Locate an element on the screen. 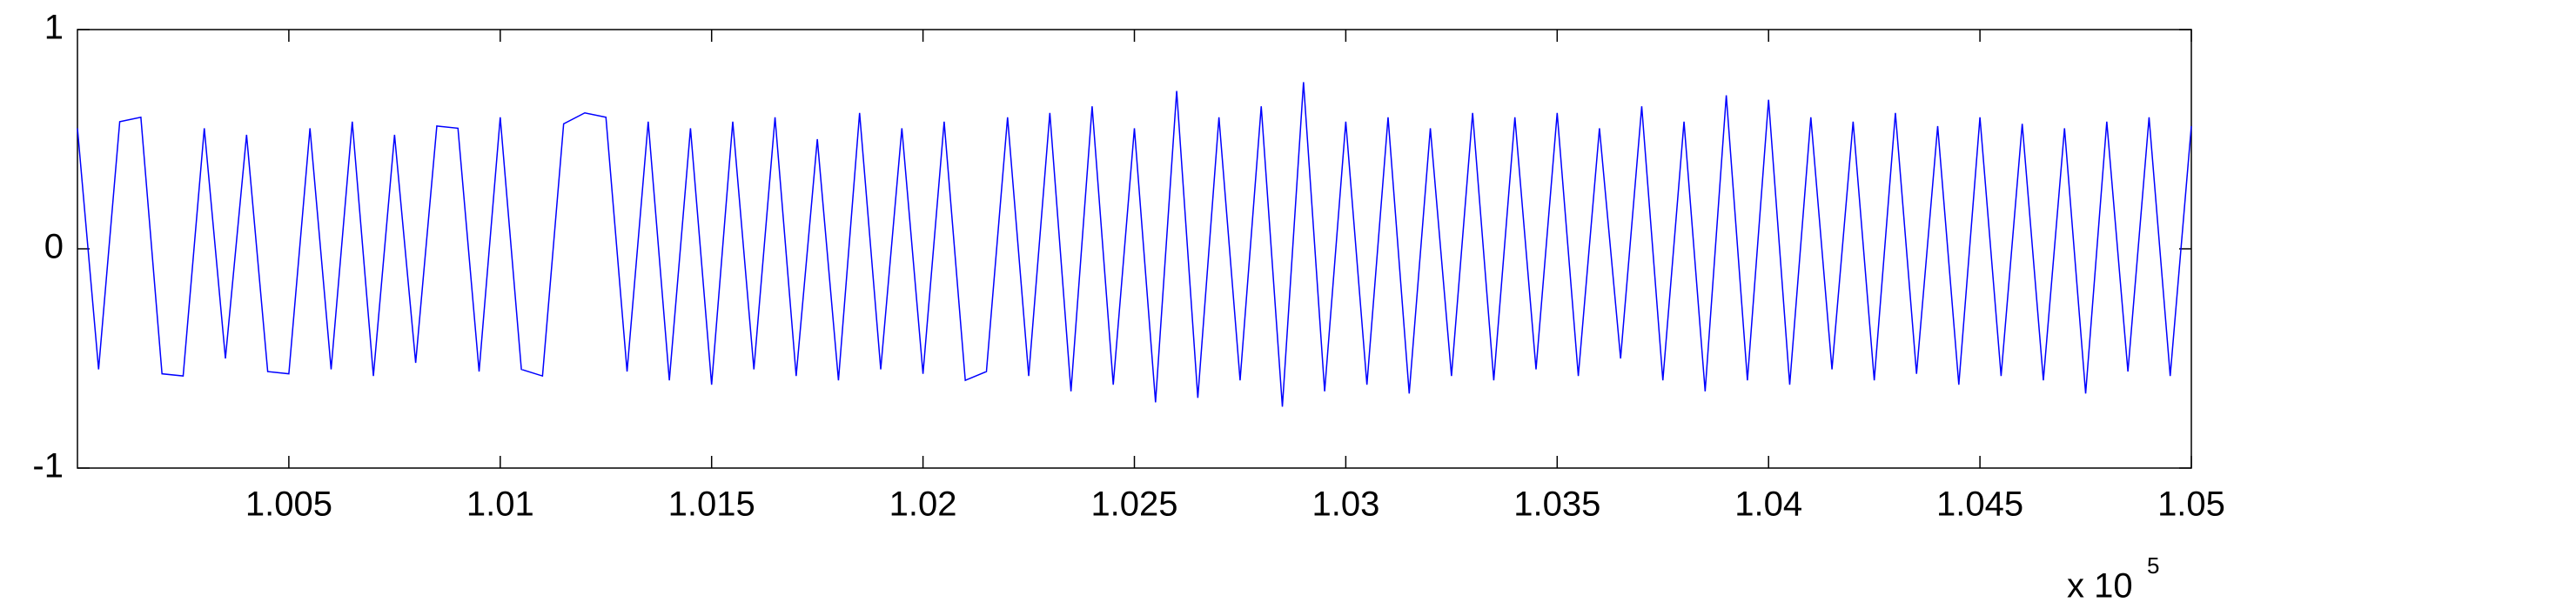  x-tick-label: 1.05 is located at coordinates (2191, 504).